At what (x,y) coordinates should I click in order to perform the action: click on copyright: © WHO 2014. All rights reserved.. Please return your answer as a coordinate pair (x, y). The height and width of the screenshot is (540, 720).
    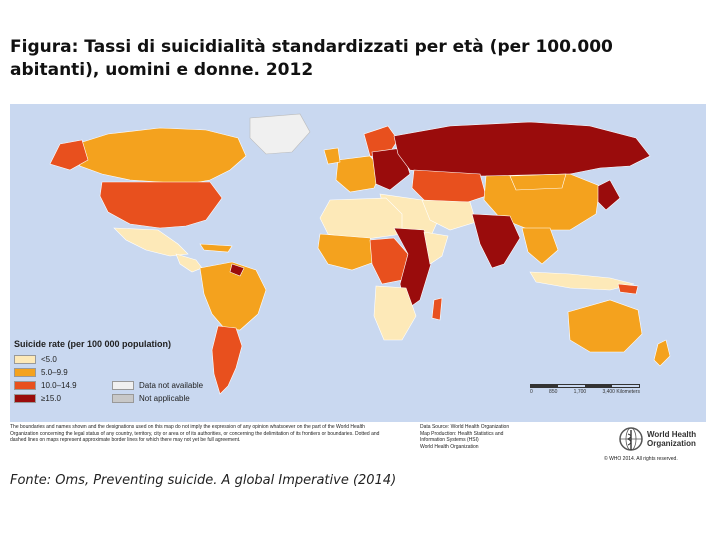
    Looking at the image, I should click on (641, 459).